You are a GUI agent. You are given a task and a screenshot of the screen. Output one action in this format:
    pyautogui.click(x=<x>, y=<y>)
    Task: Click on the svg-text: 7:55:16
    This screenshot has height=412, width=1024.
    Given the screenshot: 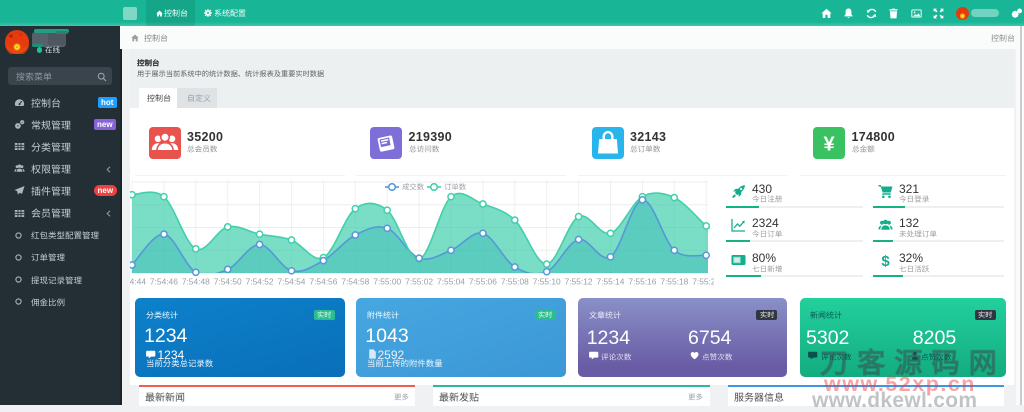 What is the action you would take?
    pyautogui.click(x=642, y=282)
    